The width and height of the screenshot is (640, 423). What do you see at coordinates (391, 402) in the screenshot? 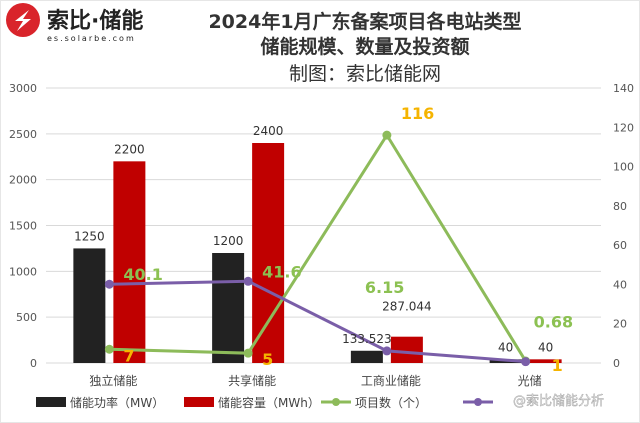
I see `legend-label: 项目数（个）` at bounding box center [391, 402].